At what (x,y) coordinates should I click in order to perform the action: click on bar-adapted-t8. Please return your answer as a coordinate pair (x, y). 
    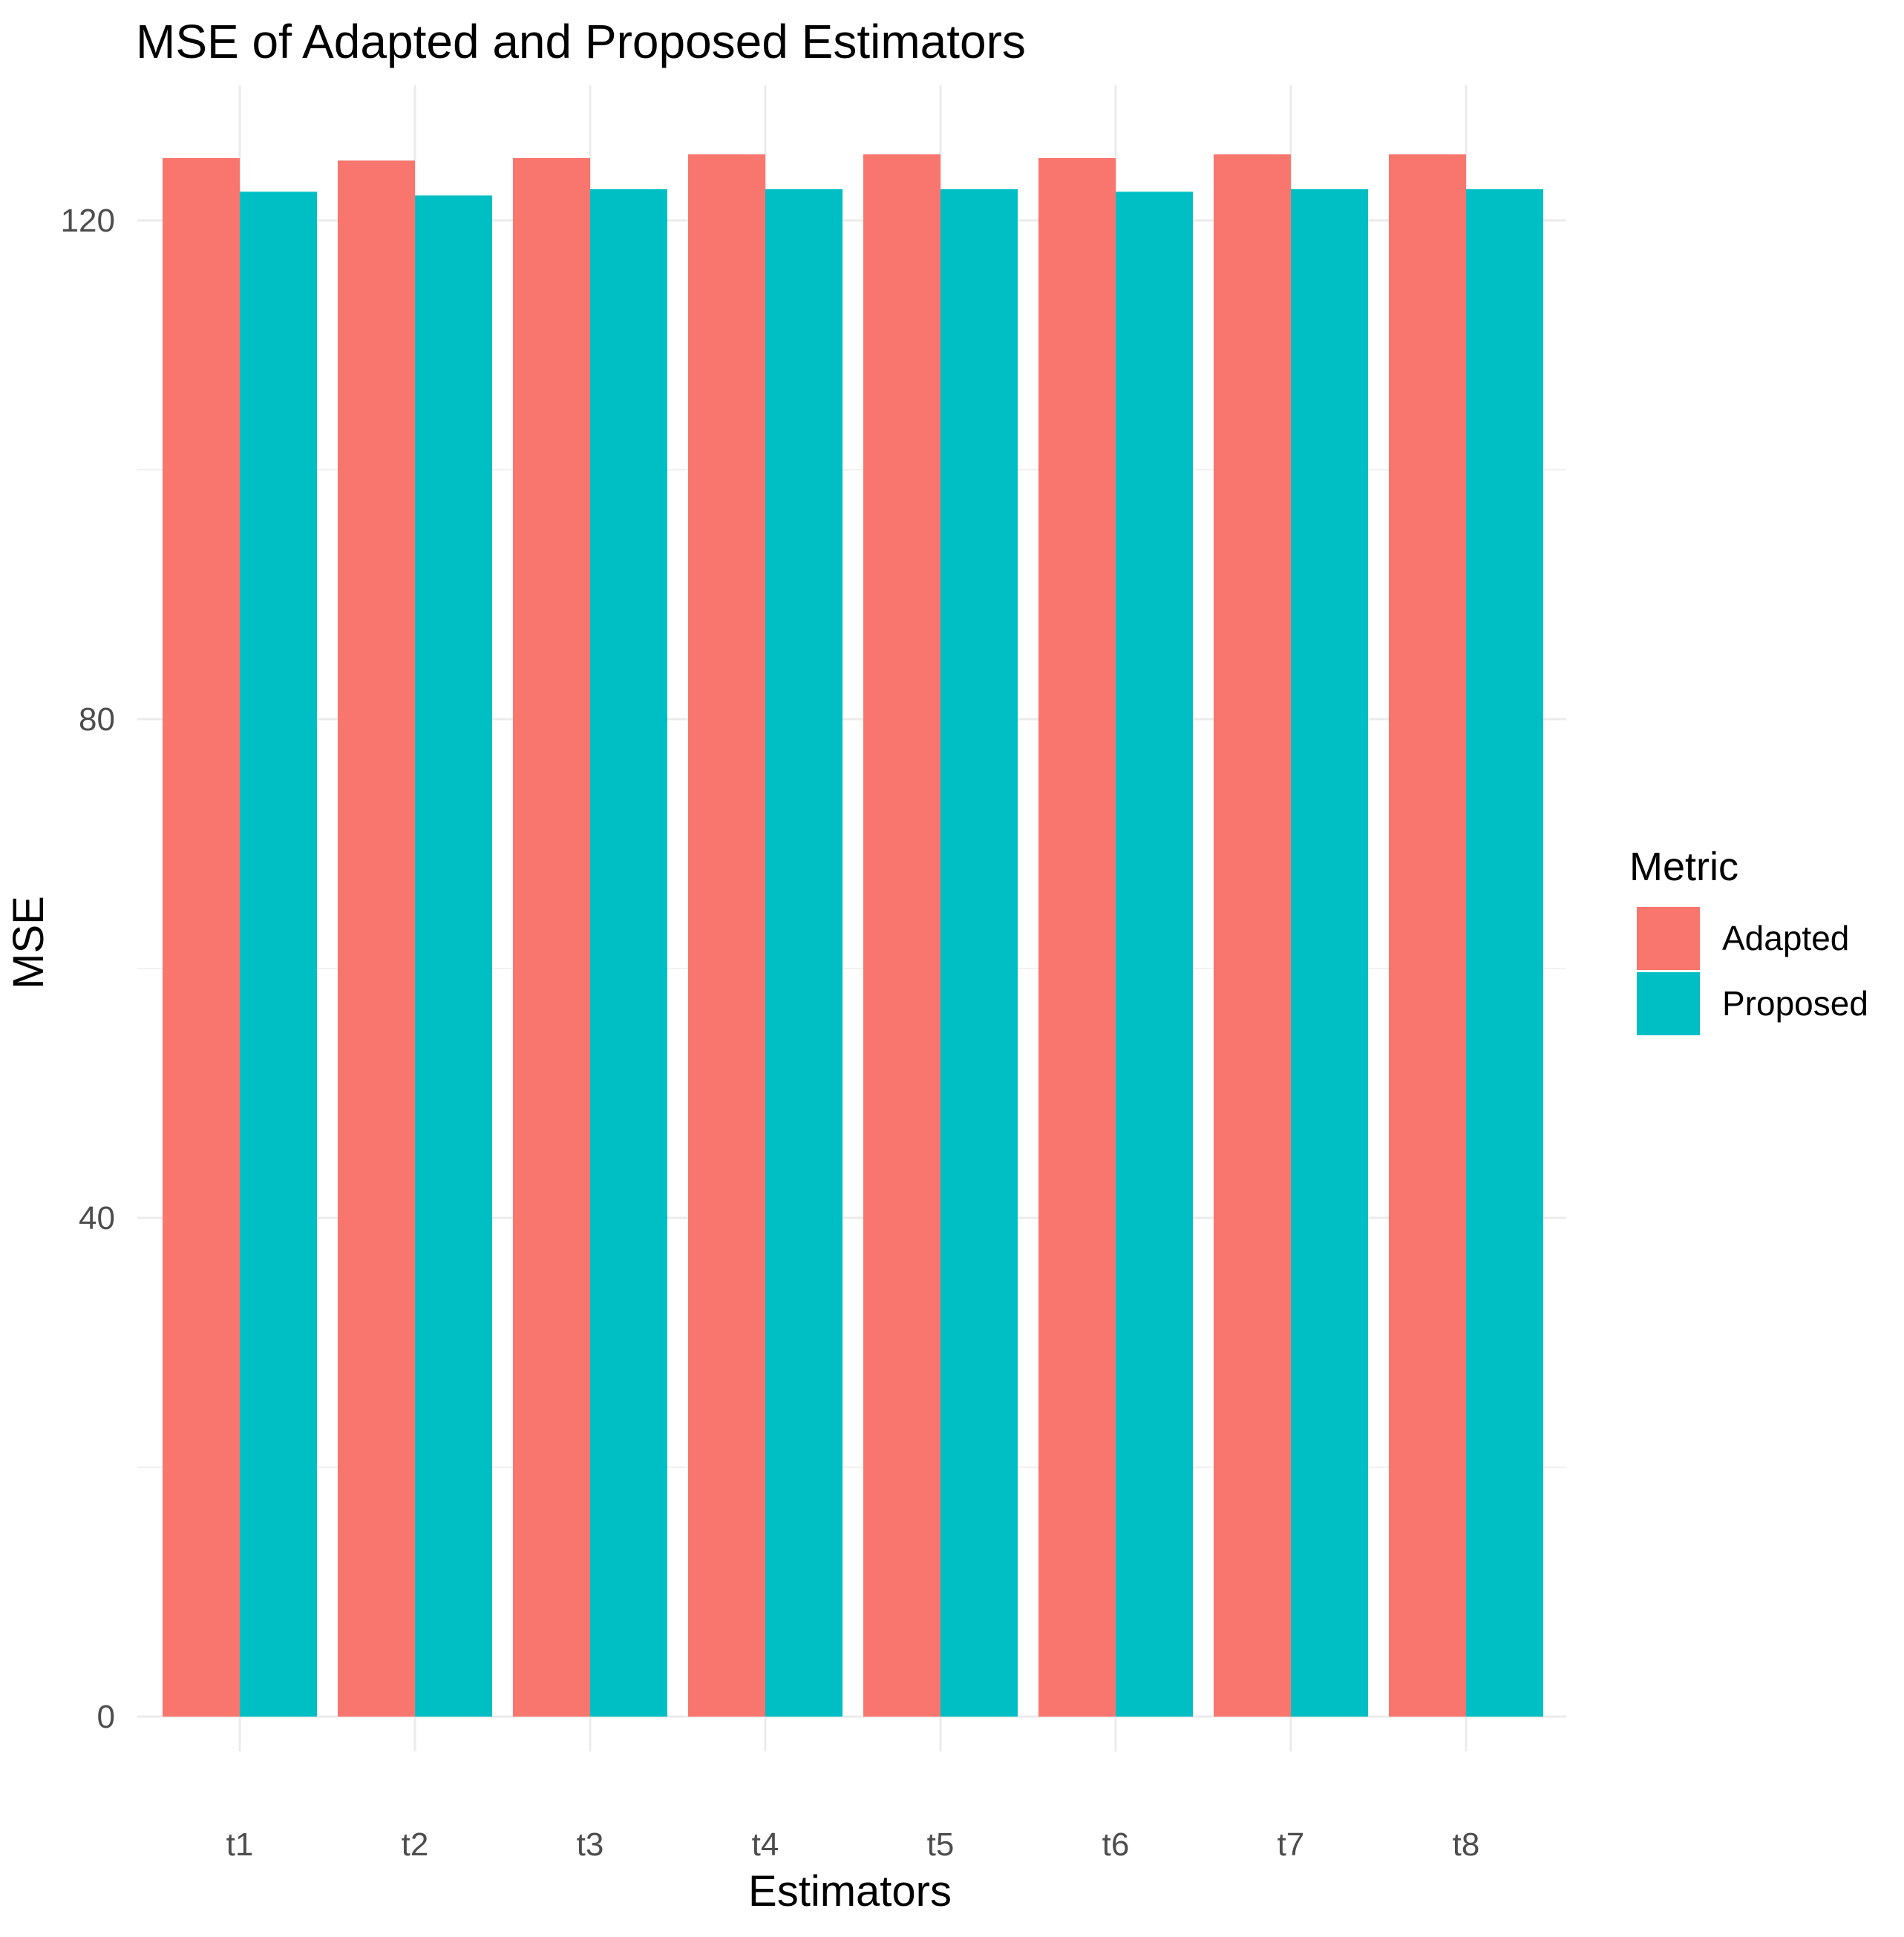
    Looking at the image, I should click on (1428, 935).